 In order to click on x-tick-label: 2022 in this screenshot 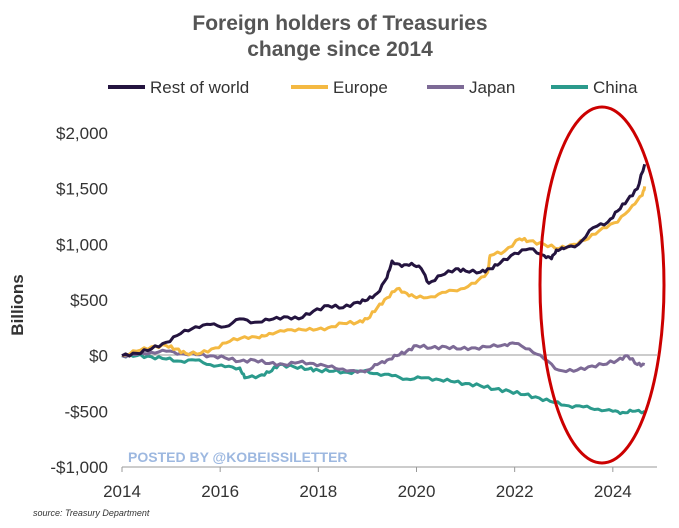, I will do `click(515, 491)`.